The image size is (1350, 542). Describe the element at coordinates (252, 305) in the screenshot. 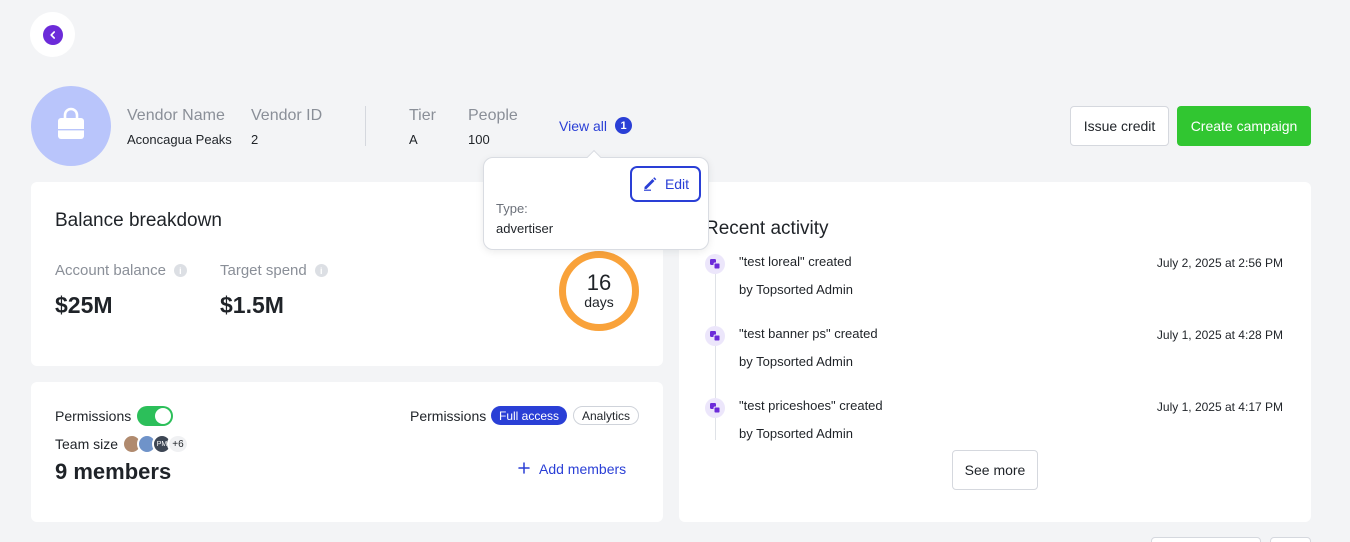

I see `target-spend-value: $1.5M` at that location.